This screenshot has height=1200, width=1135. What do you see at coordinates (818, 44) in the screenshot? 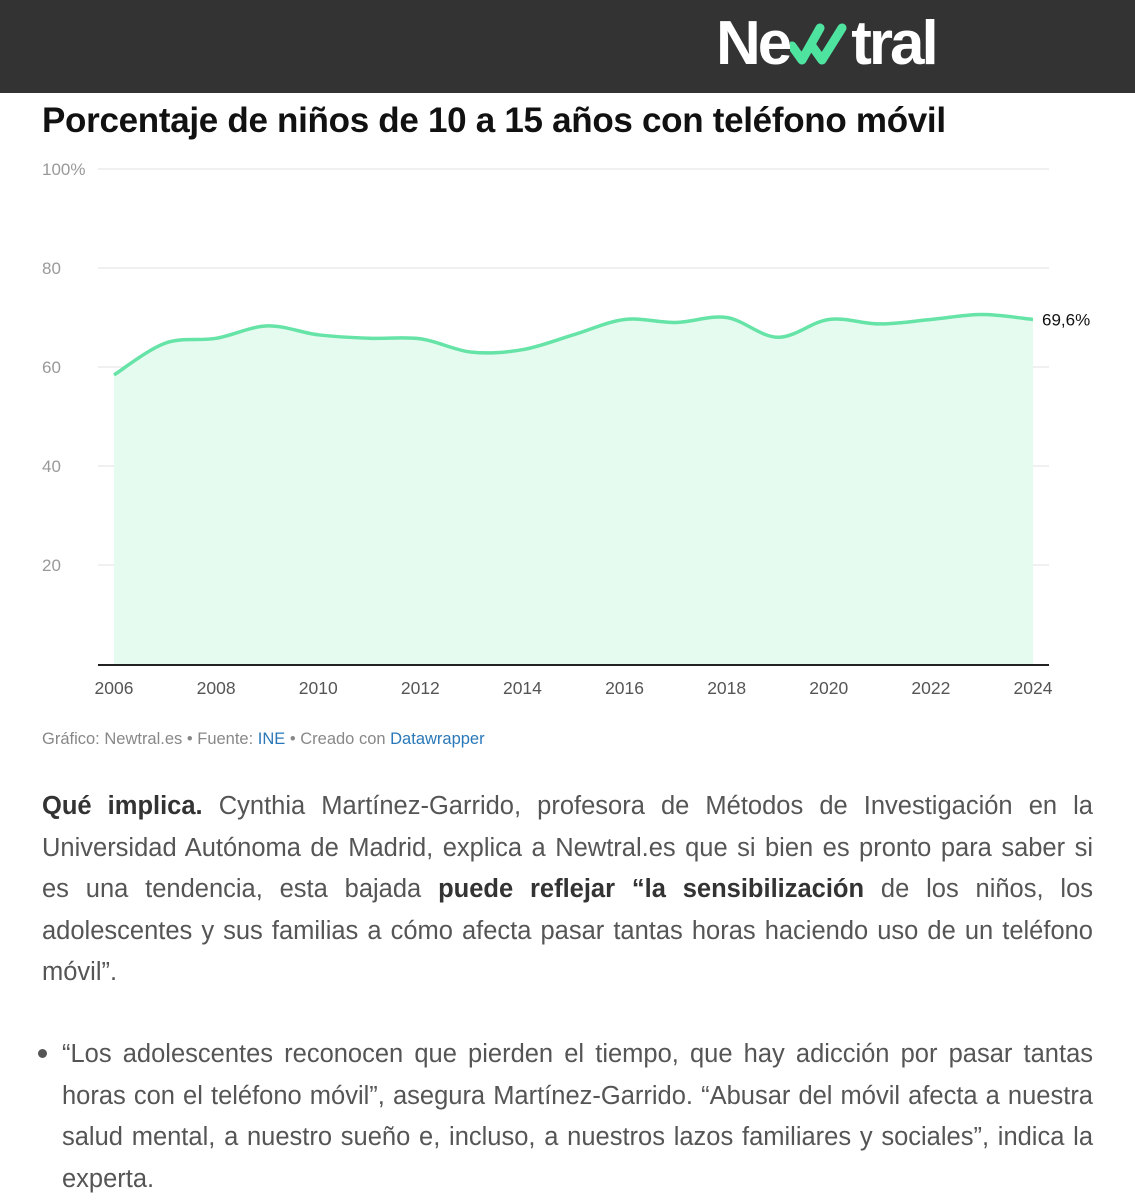
I see `double-check-icon` at bounding box center [818, 44].